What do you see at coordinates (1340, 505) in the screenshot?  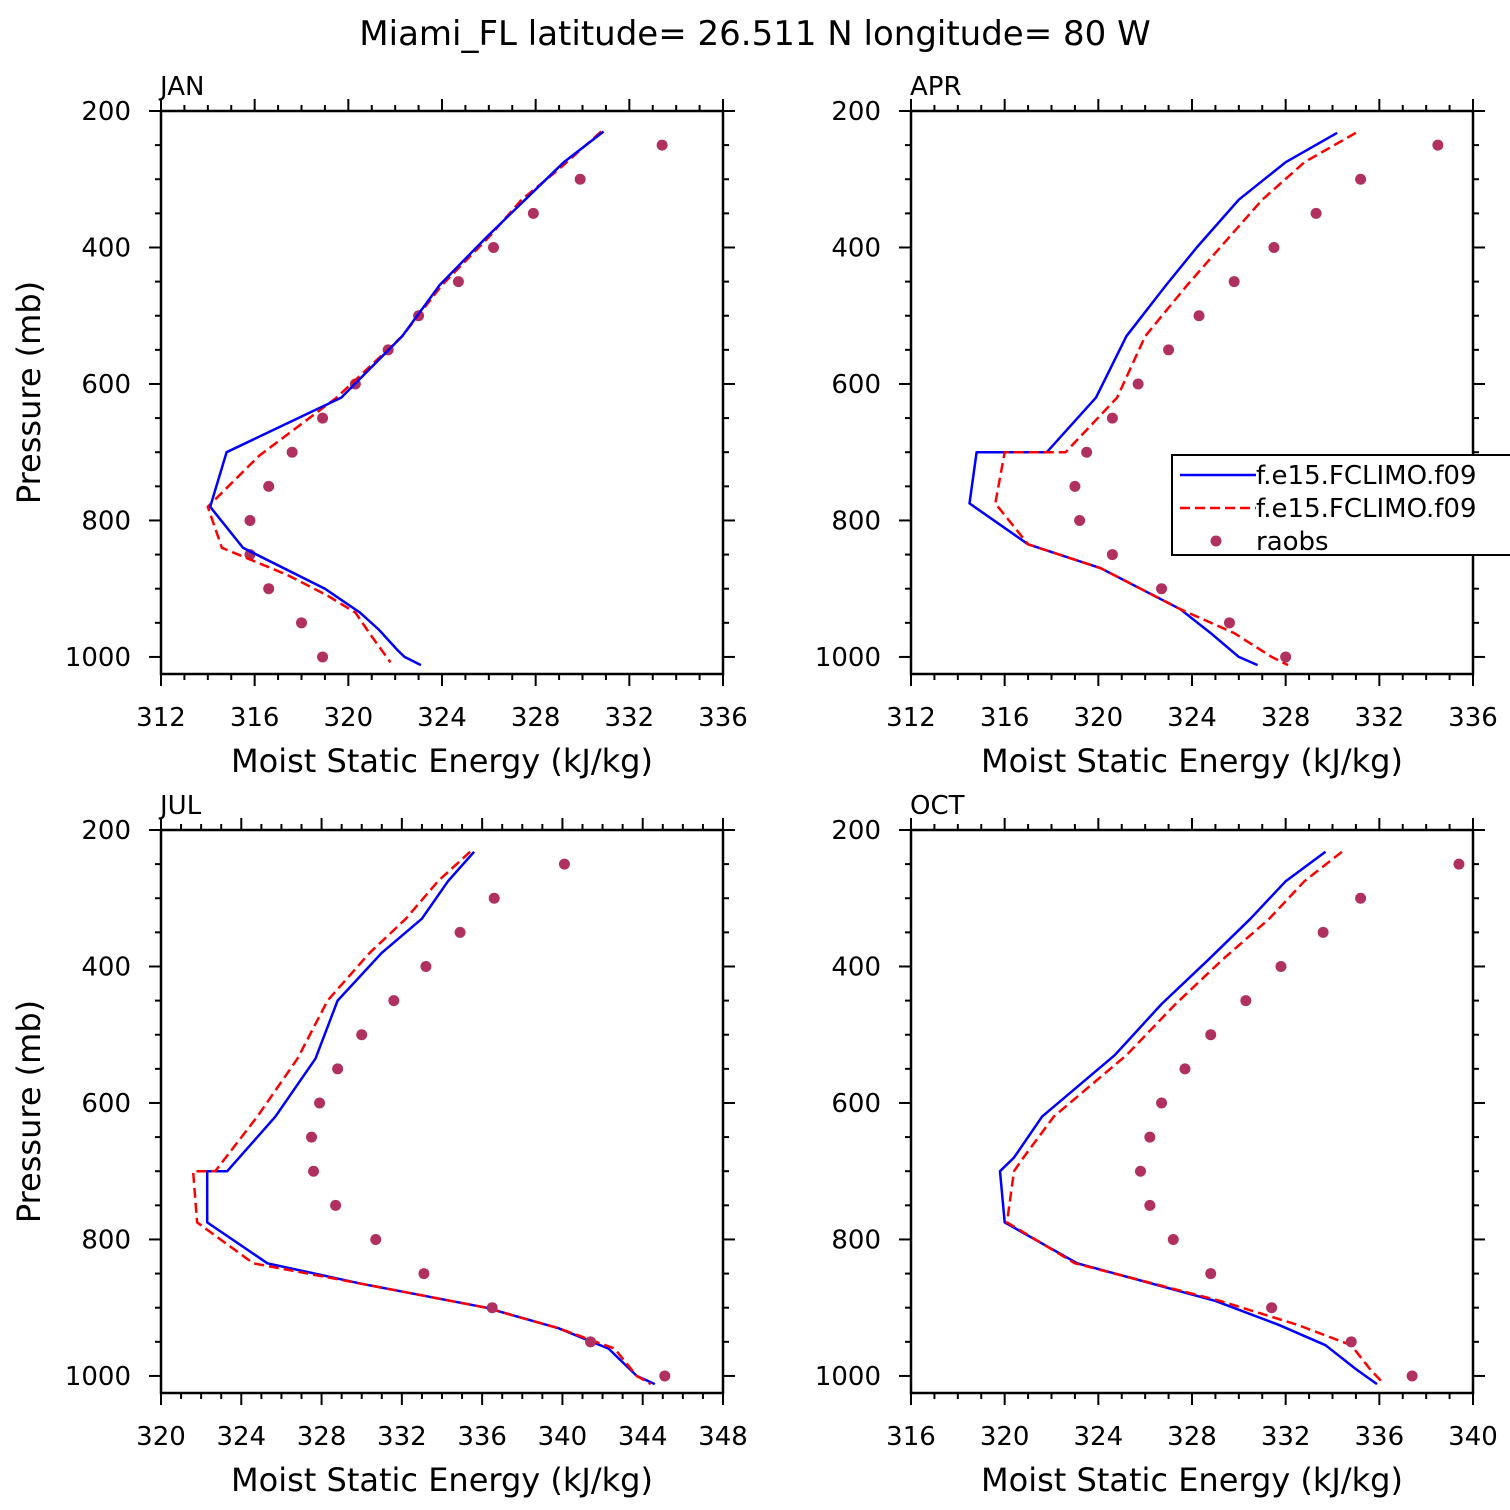 I see `legend-box` at bounding box center [1340, 505].